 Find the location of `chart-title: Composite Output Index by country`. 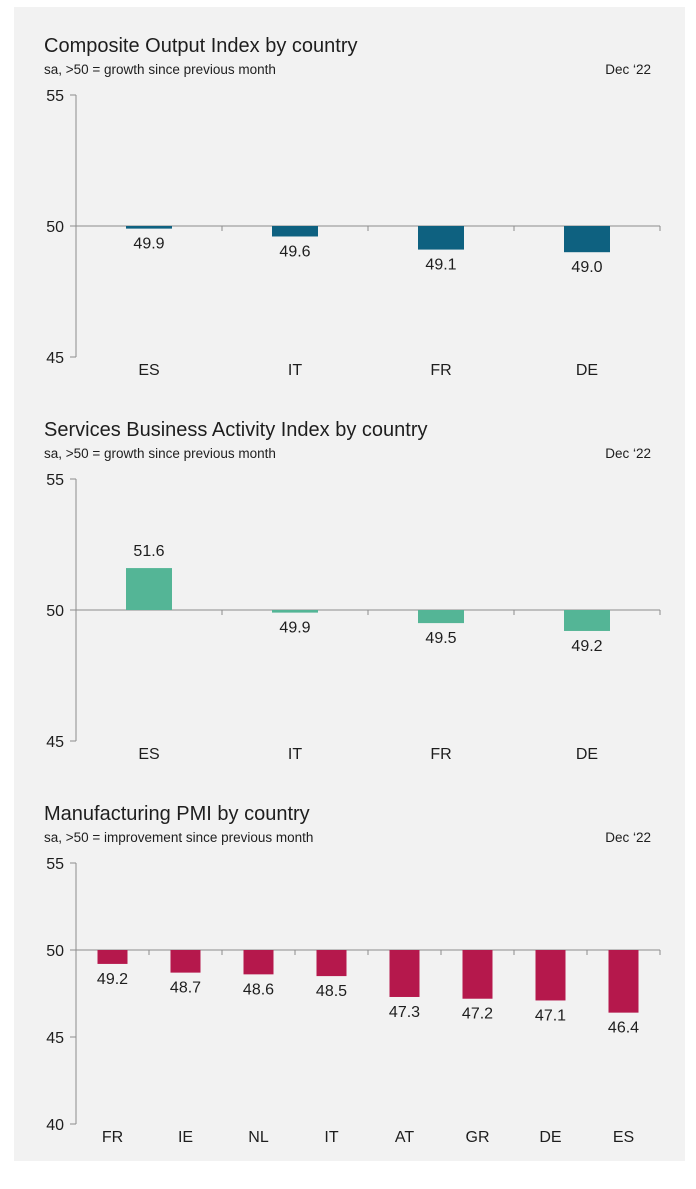

chart-title: Composite Output Index by country is located at coordinates (201, 46).